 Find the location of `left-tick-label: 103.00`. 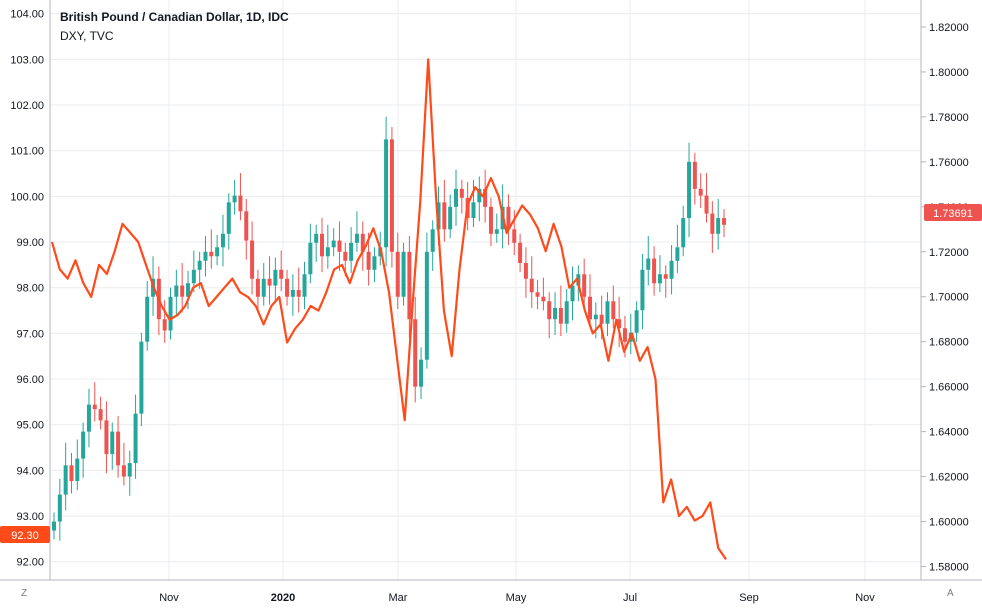

left-tick-label: 103.00 is located at coordinates (27, 60).